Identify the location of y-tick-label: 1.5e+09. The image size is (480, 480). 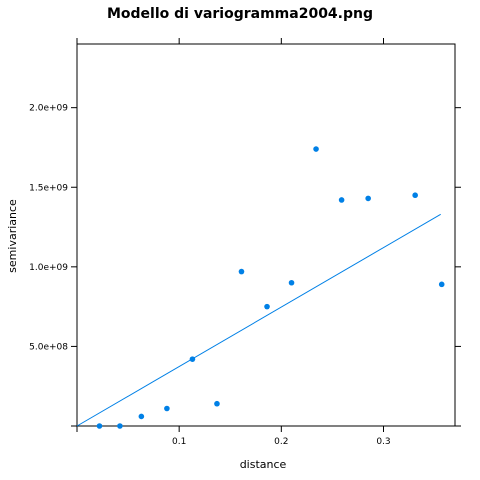
(48, 188).